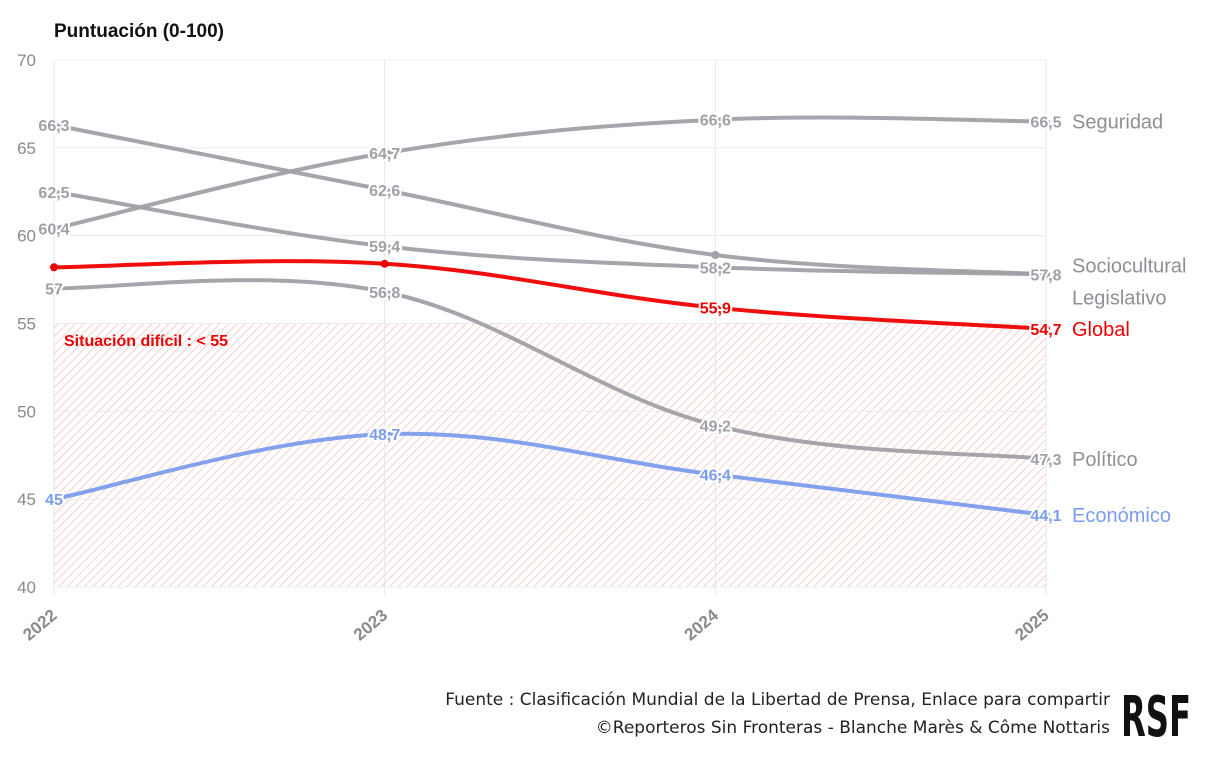 The height and width of the screenshot is (770, 1232). What do you see at coordinates (26, 236) in the screenshot?
I see `y-tick-label: 60` at bounding box center [26, 236].